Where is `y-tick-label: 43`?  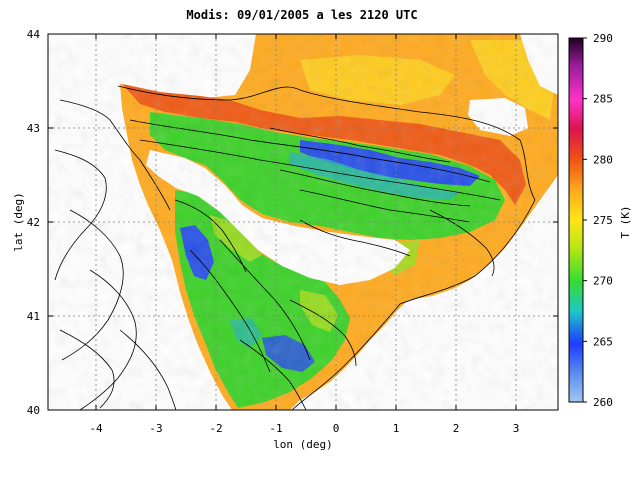 y-tick-label: 43 is located at coordinates (33, 128).